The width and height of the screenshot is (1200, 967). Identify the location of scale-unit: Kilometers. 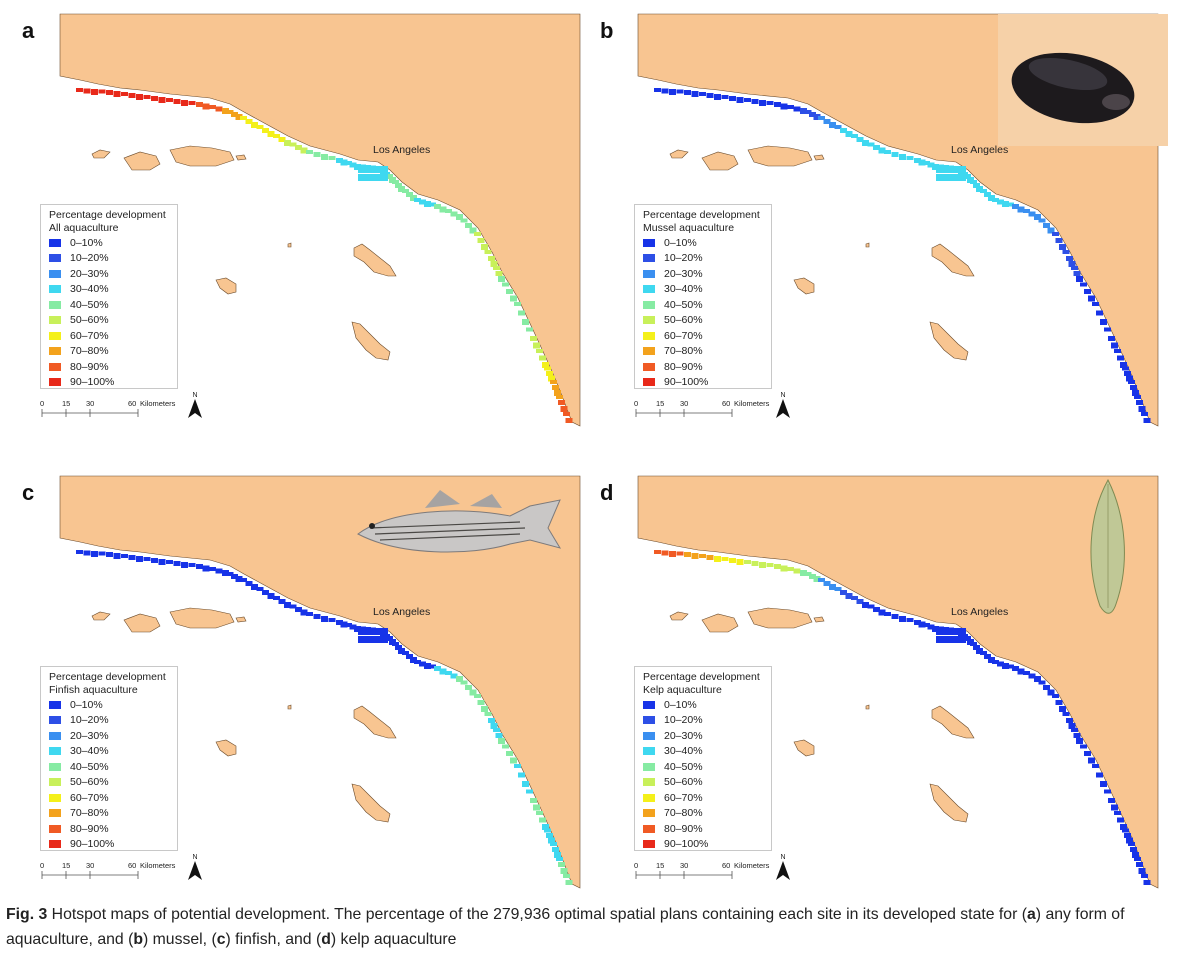
(158, 403).